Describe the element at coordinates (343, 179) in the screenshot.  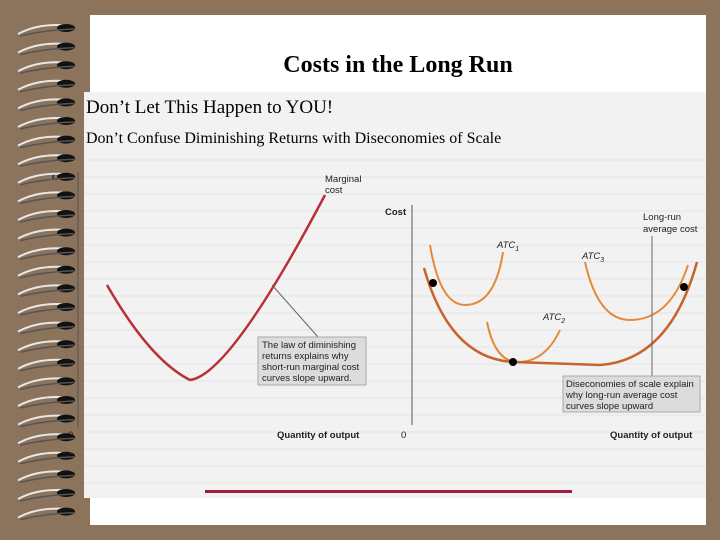
I see `curve-label: Marginal` at that location.